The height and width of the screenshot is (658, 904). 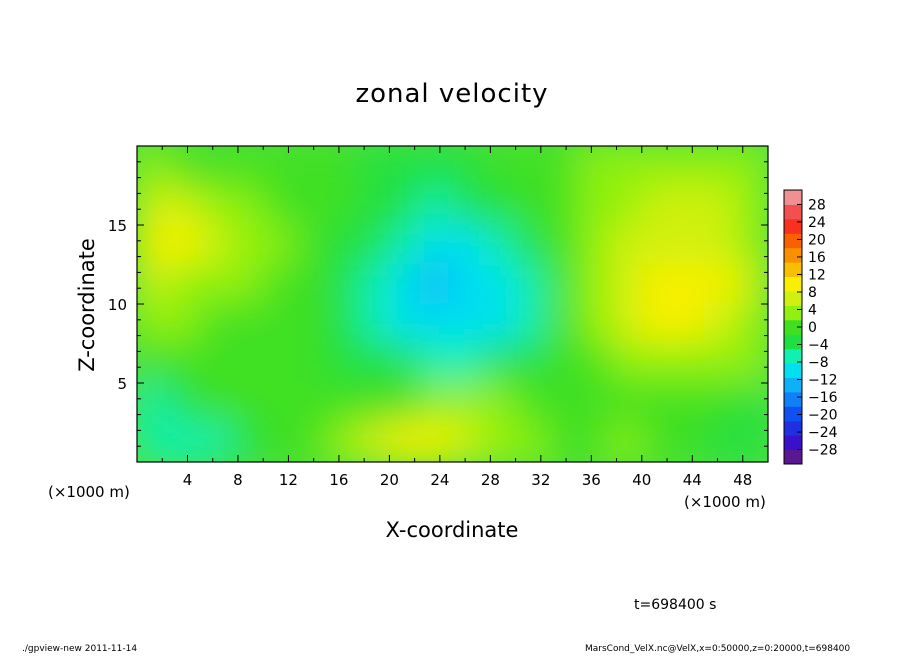 I want to click on colorbar-tick-label: 16, so click(x=817, y=258).